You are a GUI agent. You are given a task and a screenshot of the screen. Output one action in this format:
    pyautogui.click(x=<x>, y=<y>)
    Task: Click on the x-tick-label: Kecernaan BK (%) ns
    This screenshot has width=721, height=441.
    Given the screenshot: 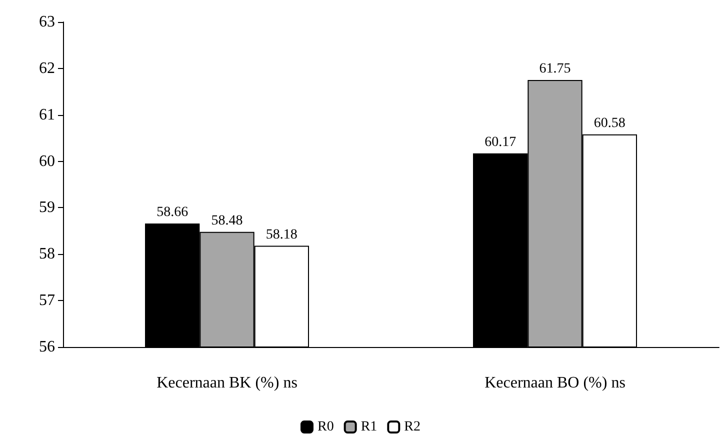 What is the action you would take?
    pyautogui.click(x=227, y=383)
    